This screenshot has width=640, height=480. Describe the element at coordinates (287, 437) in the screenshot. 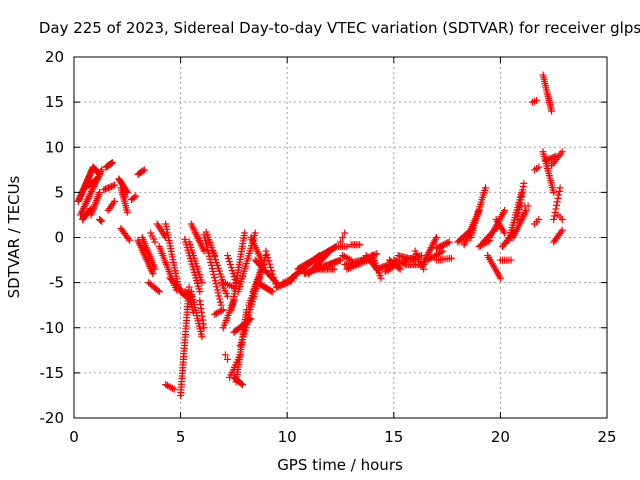

I see `x-tick-label: 10` at that location.